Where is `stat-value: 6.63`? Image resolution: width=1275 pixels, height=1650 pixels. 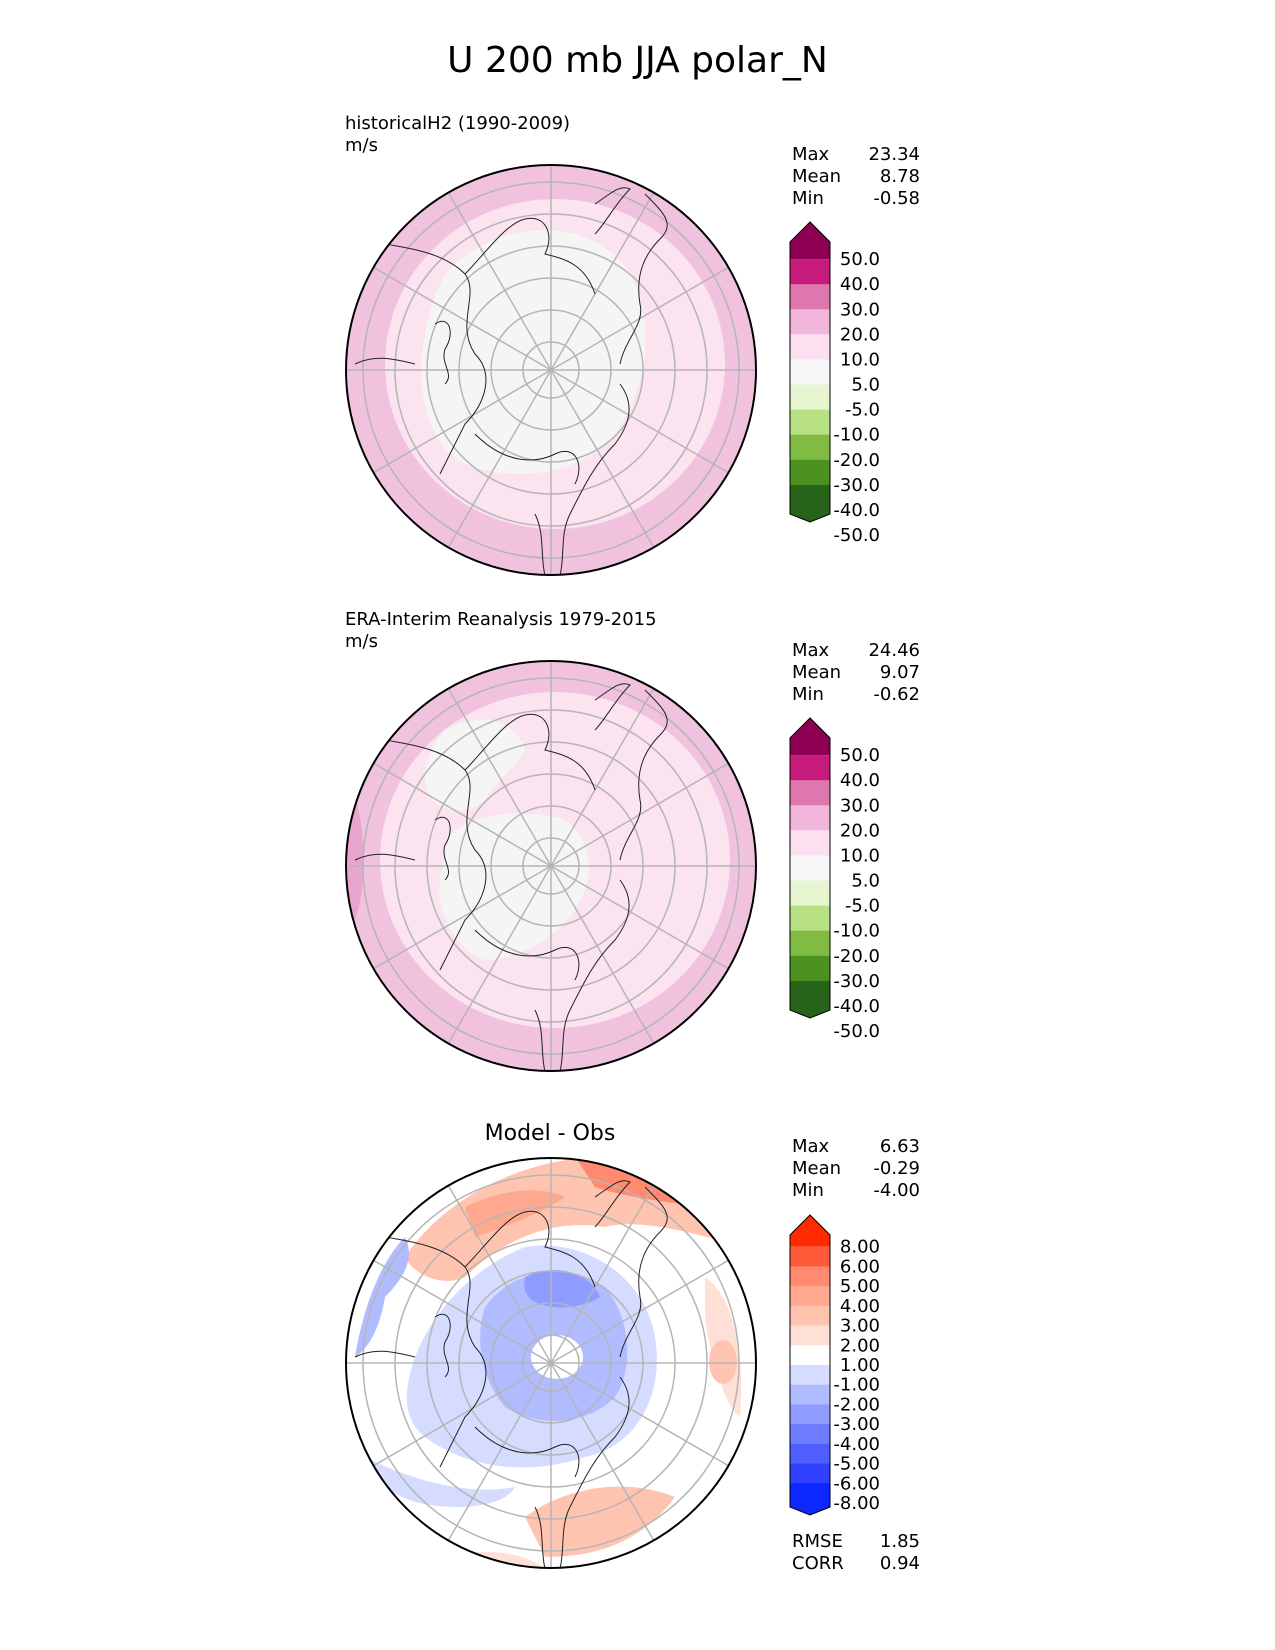
stat-value: 6.63 is located at coordinates (899, 1146).